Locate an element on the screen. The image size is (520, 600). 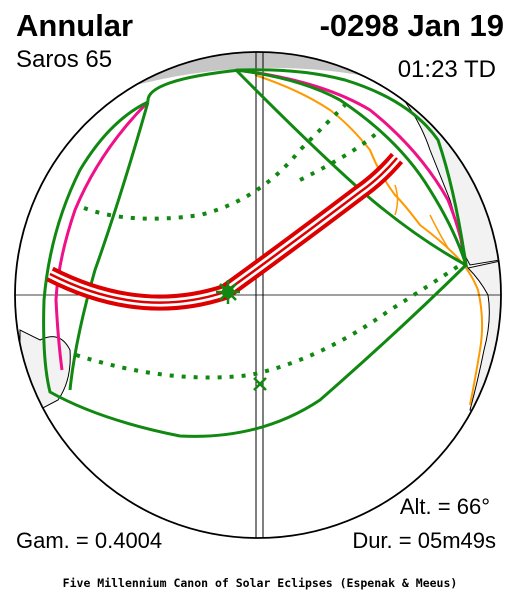
eclipse-date-title: -0298 Jan 19 is located at coordinates (411, 25).